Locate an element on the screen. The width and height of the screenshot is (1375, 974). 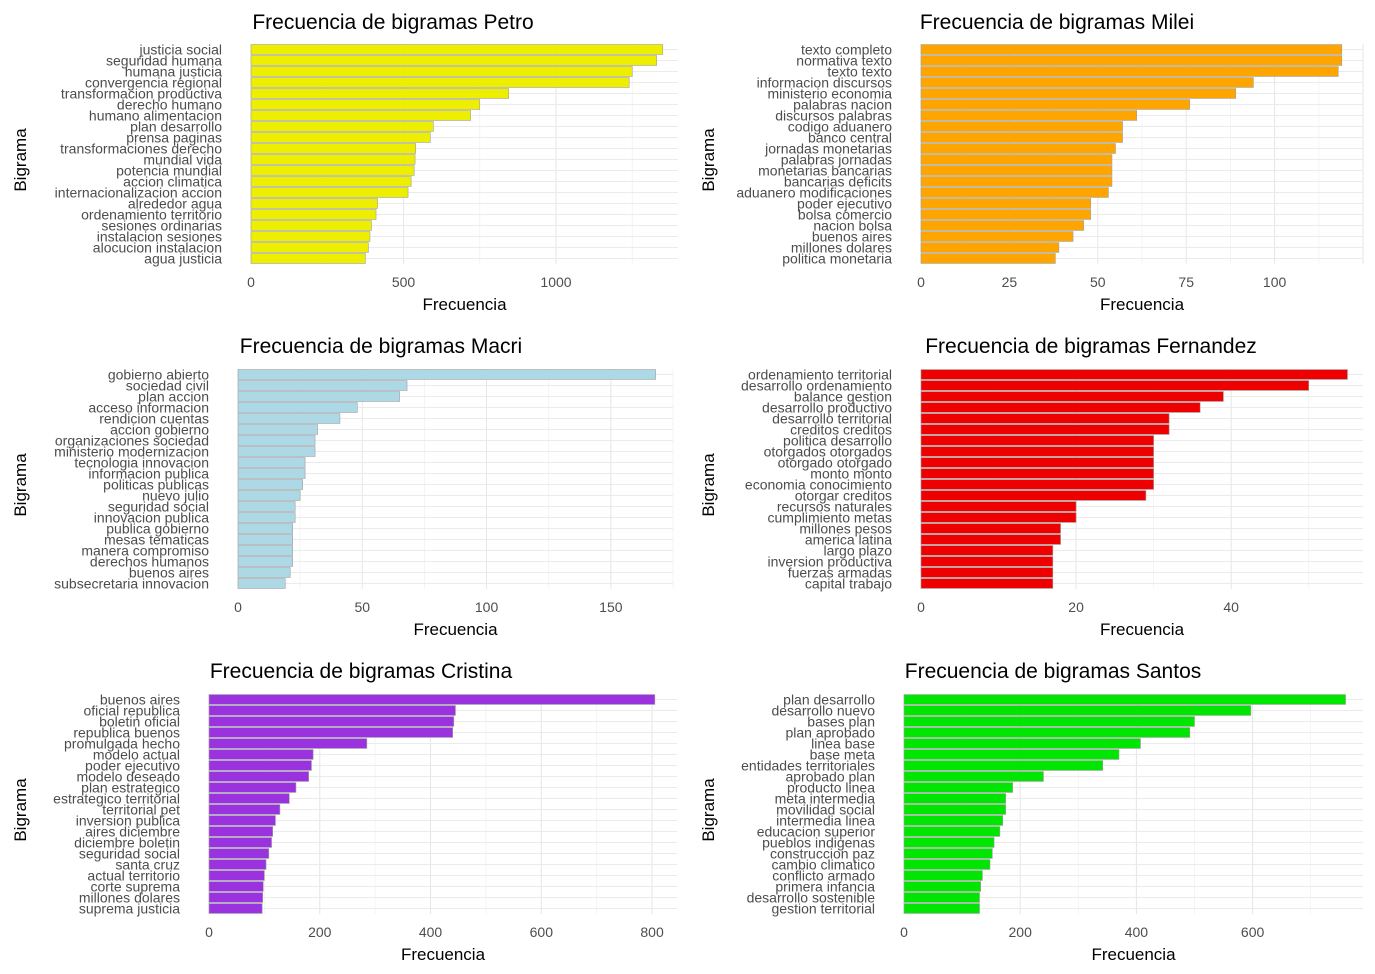
category-label: modelo actual is located at coordinates (136, 755).